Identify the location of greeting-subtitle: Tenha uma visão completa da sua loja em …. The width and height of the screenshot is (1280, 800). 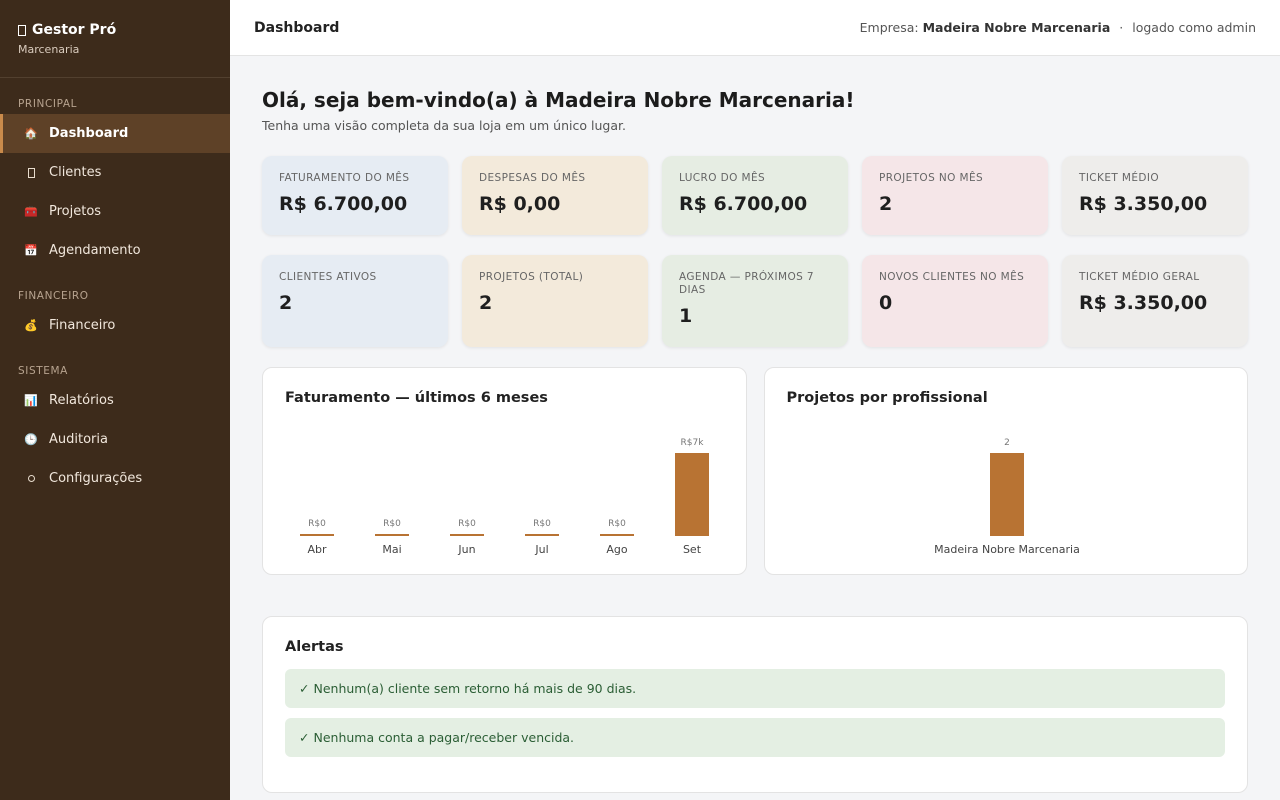
(444, 125).